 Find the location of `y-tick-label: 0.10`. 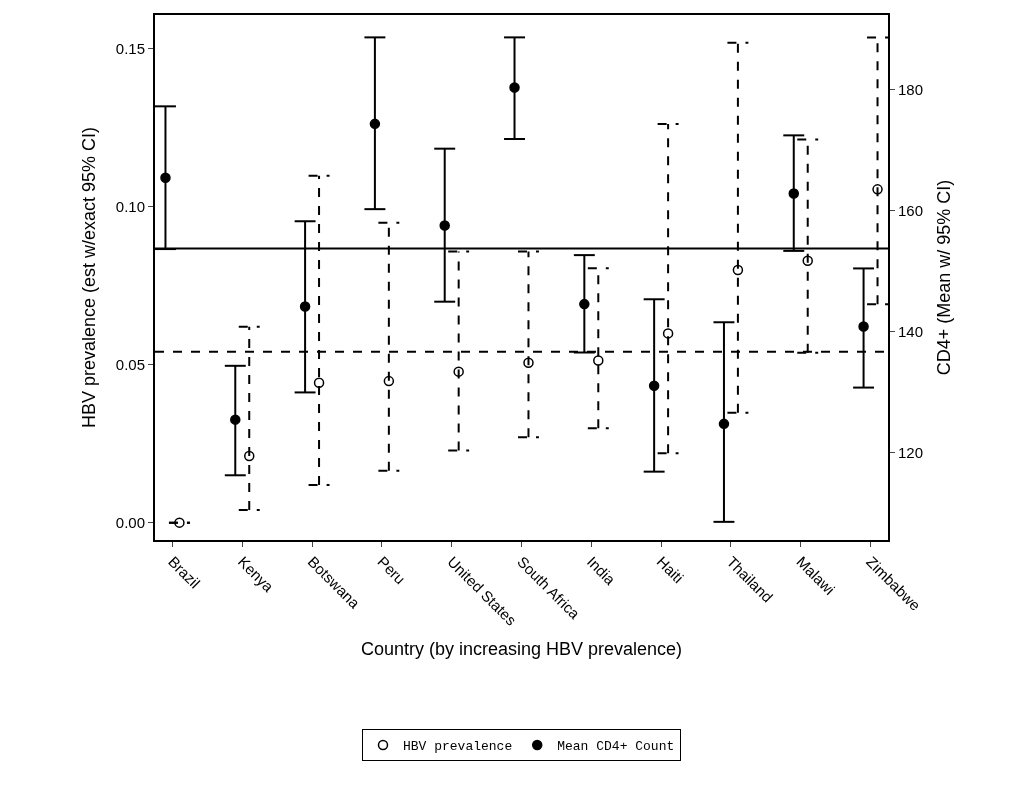

y-tick-label: 0.10 is located at coordinates (130, 206).